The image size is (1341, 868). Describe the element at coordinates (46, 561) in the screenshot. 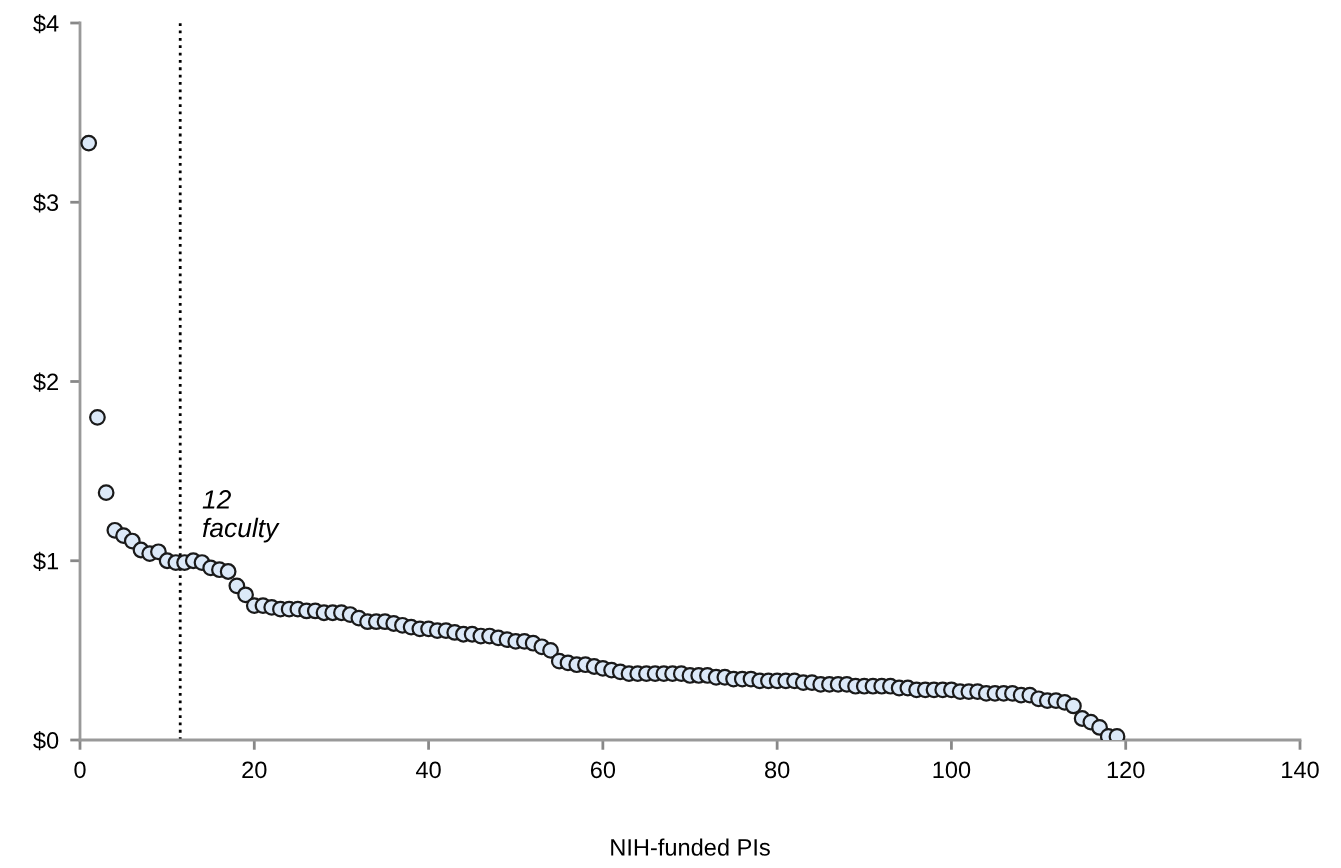

I see `y-tick-label: $1` at that location.